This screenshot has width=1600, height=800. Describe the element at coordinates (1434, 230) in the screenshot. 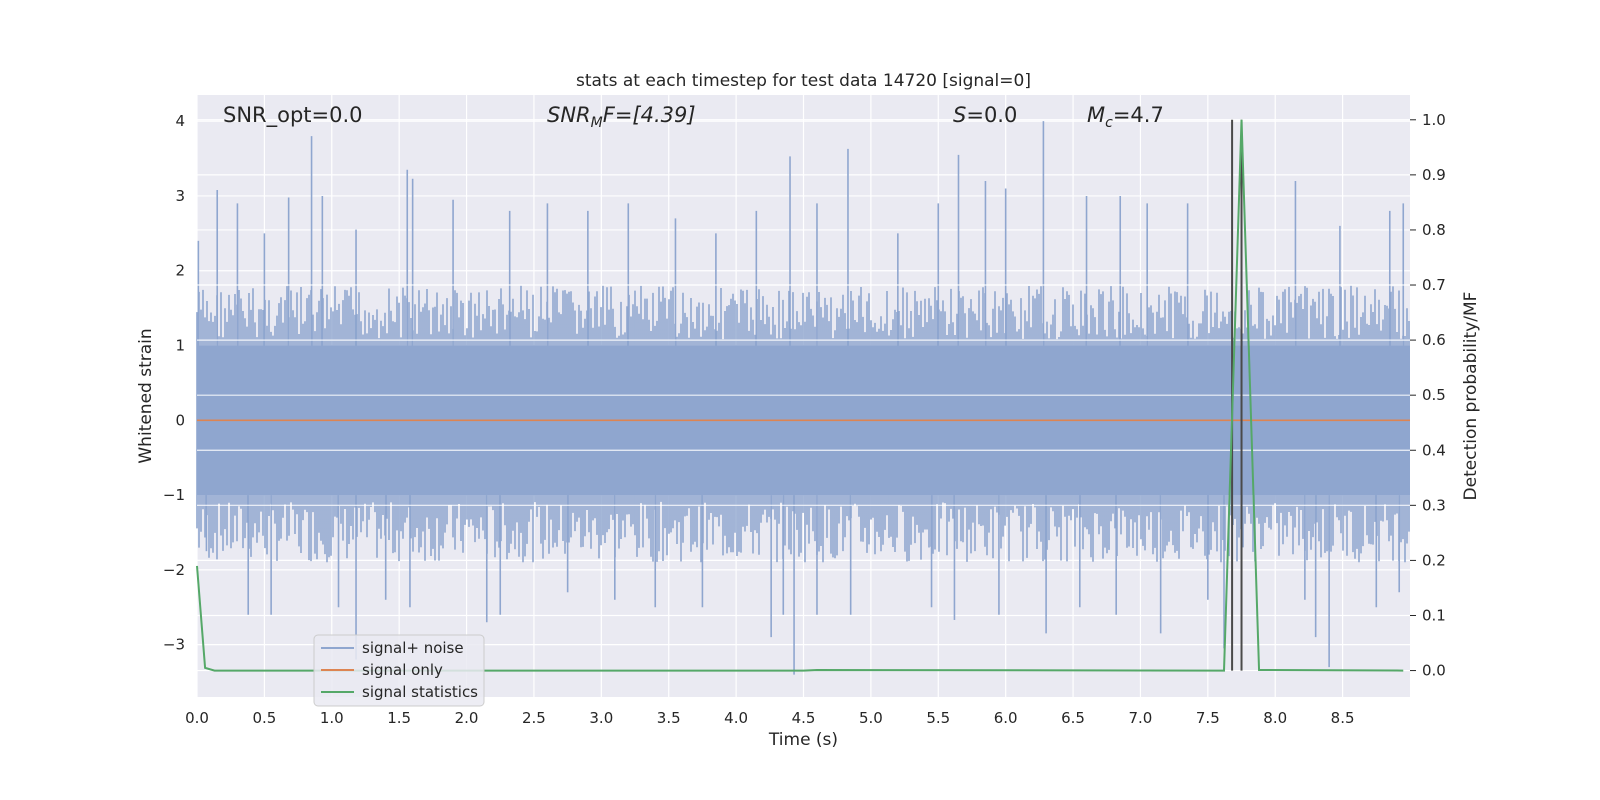

I see `y2-tick-label: 0.8` at that location.